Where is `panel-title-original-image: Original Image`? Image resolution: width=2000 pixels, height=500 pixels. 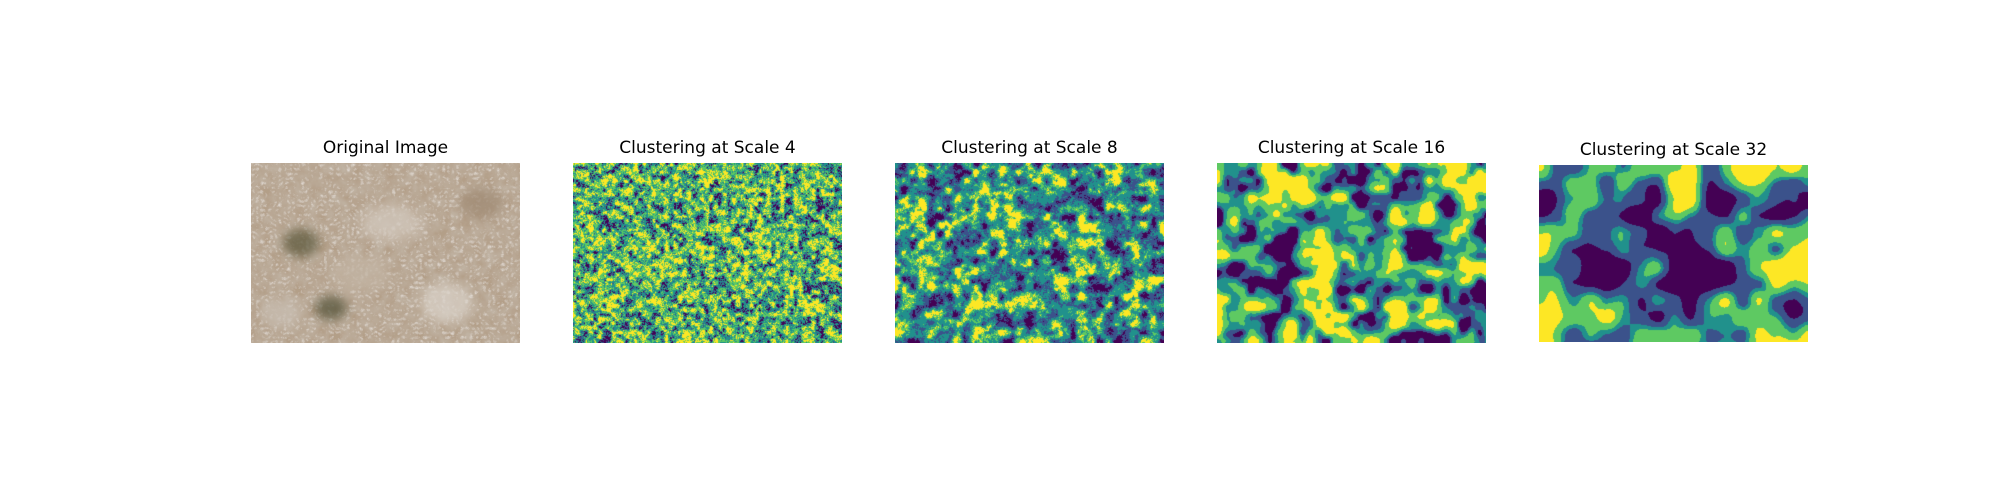
panel-title-original-image: Original Image is located at coordinates (385, 148).